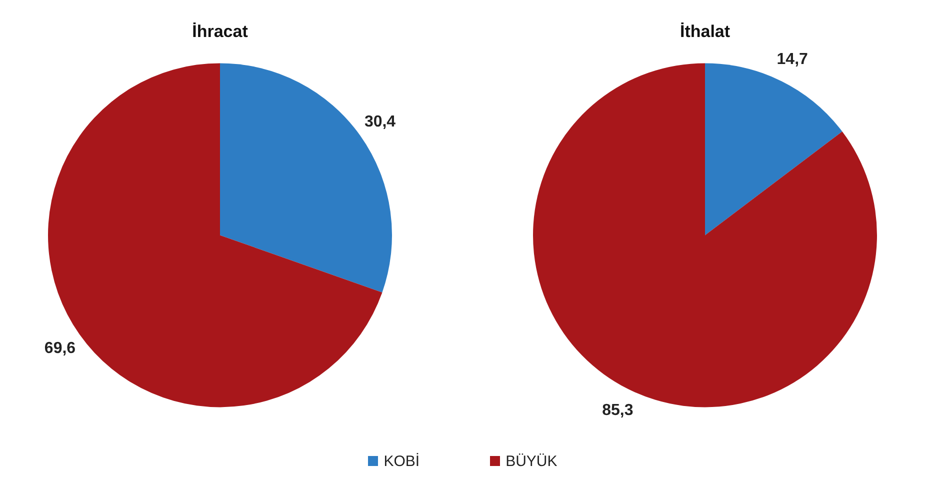 This screenshot has height=482, width=925. Describe the element at coordinates (618, 411) in the screenshot. I see `data-label: 85,3` at that location.